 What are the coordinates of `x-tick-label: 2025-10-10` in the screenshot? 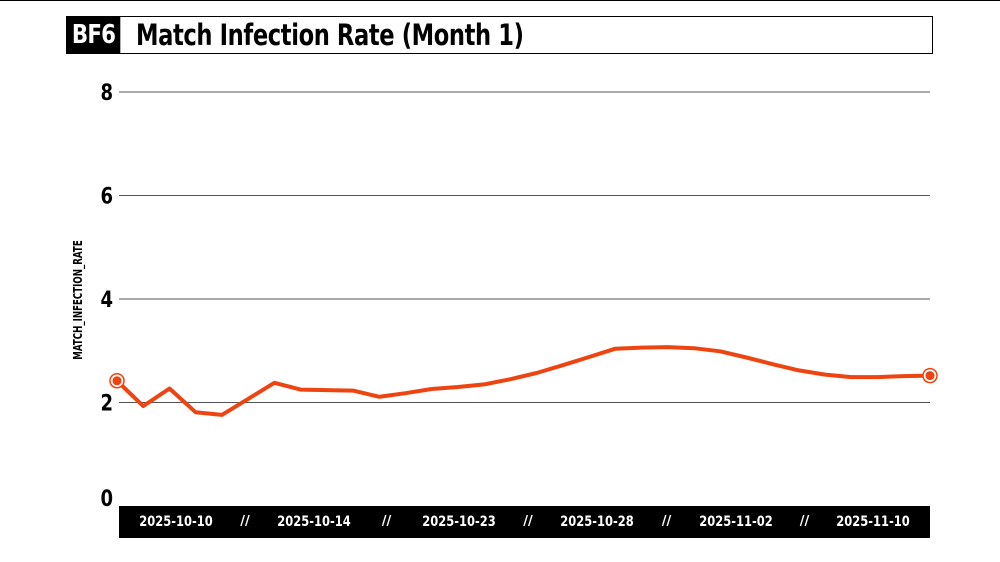 It's located at (176, 522).